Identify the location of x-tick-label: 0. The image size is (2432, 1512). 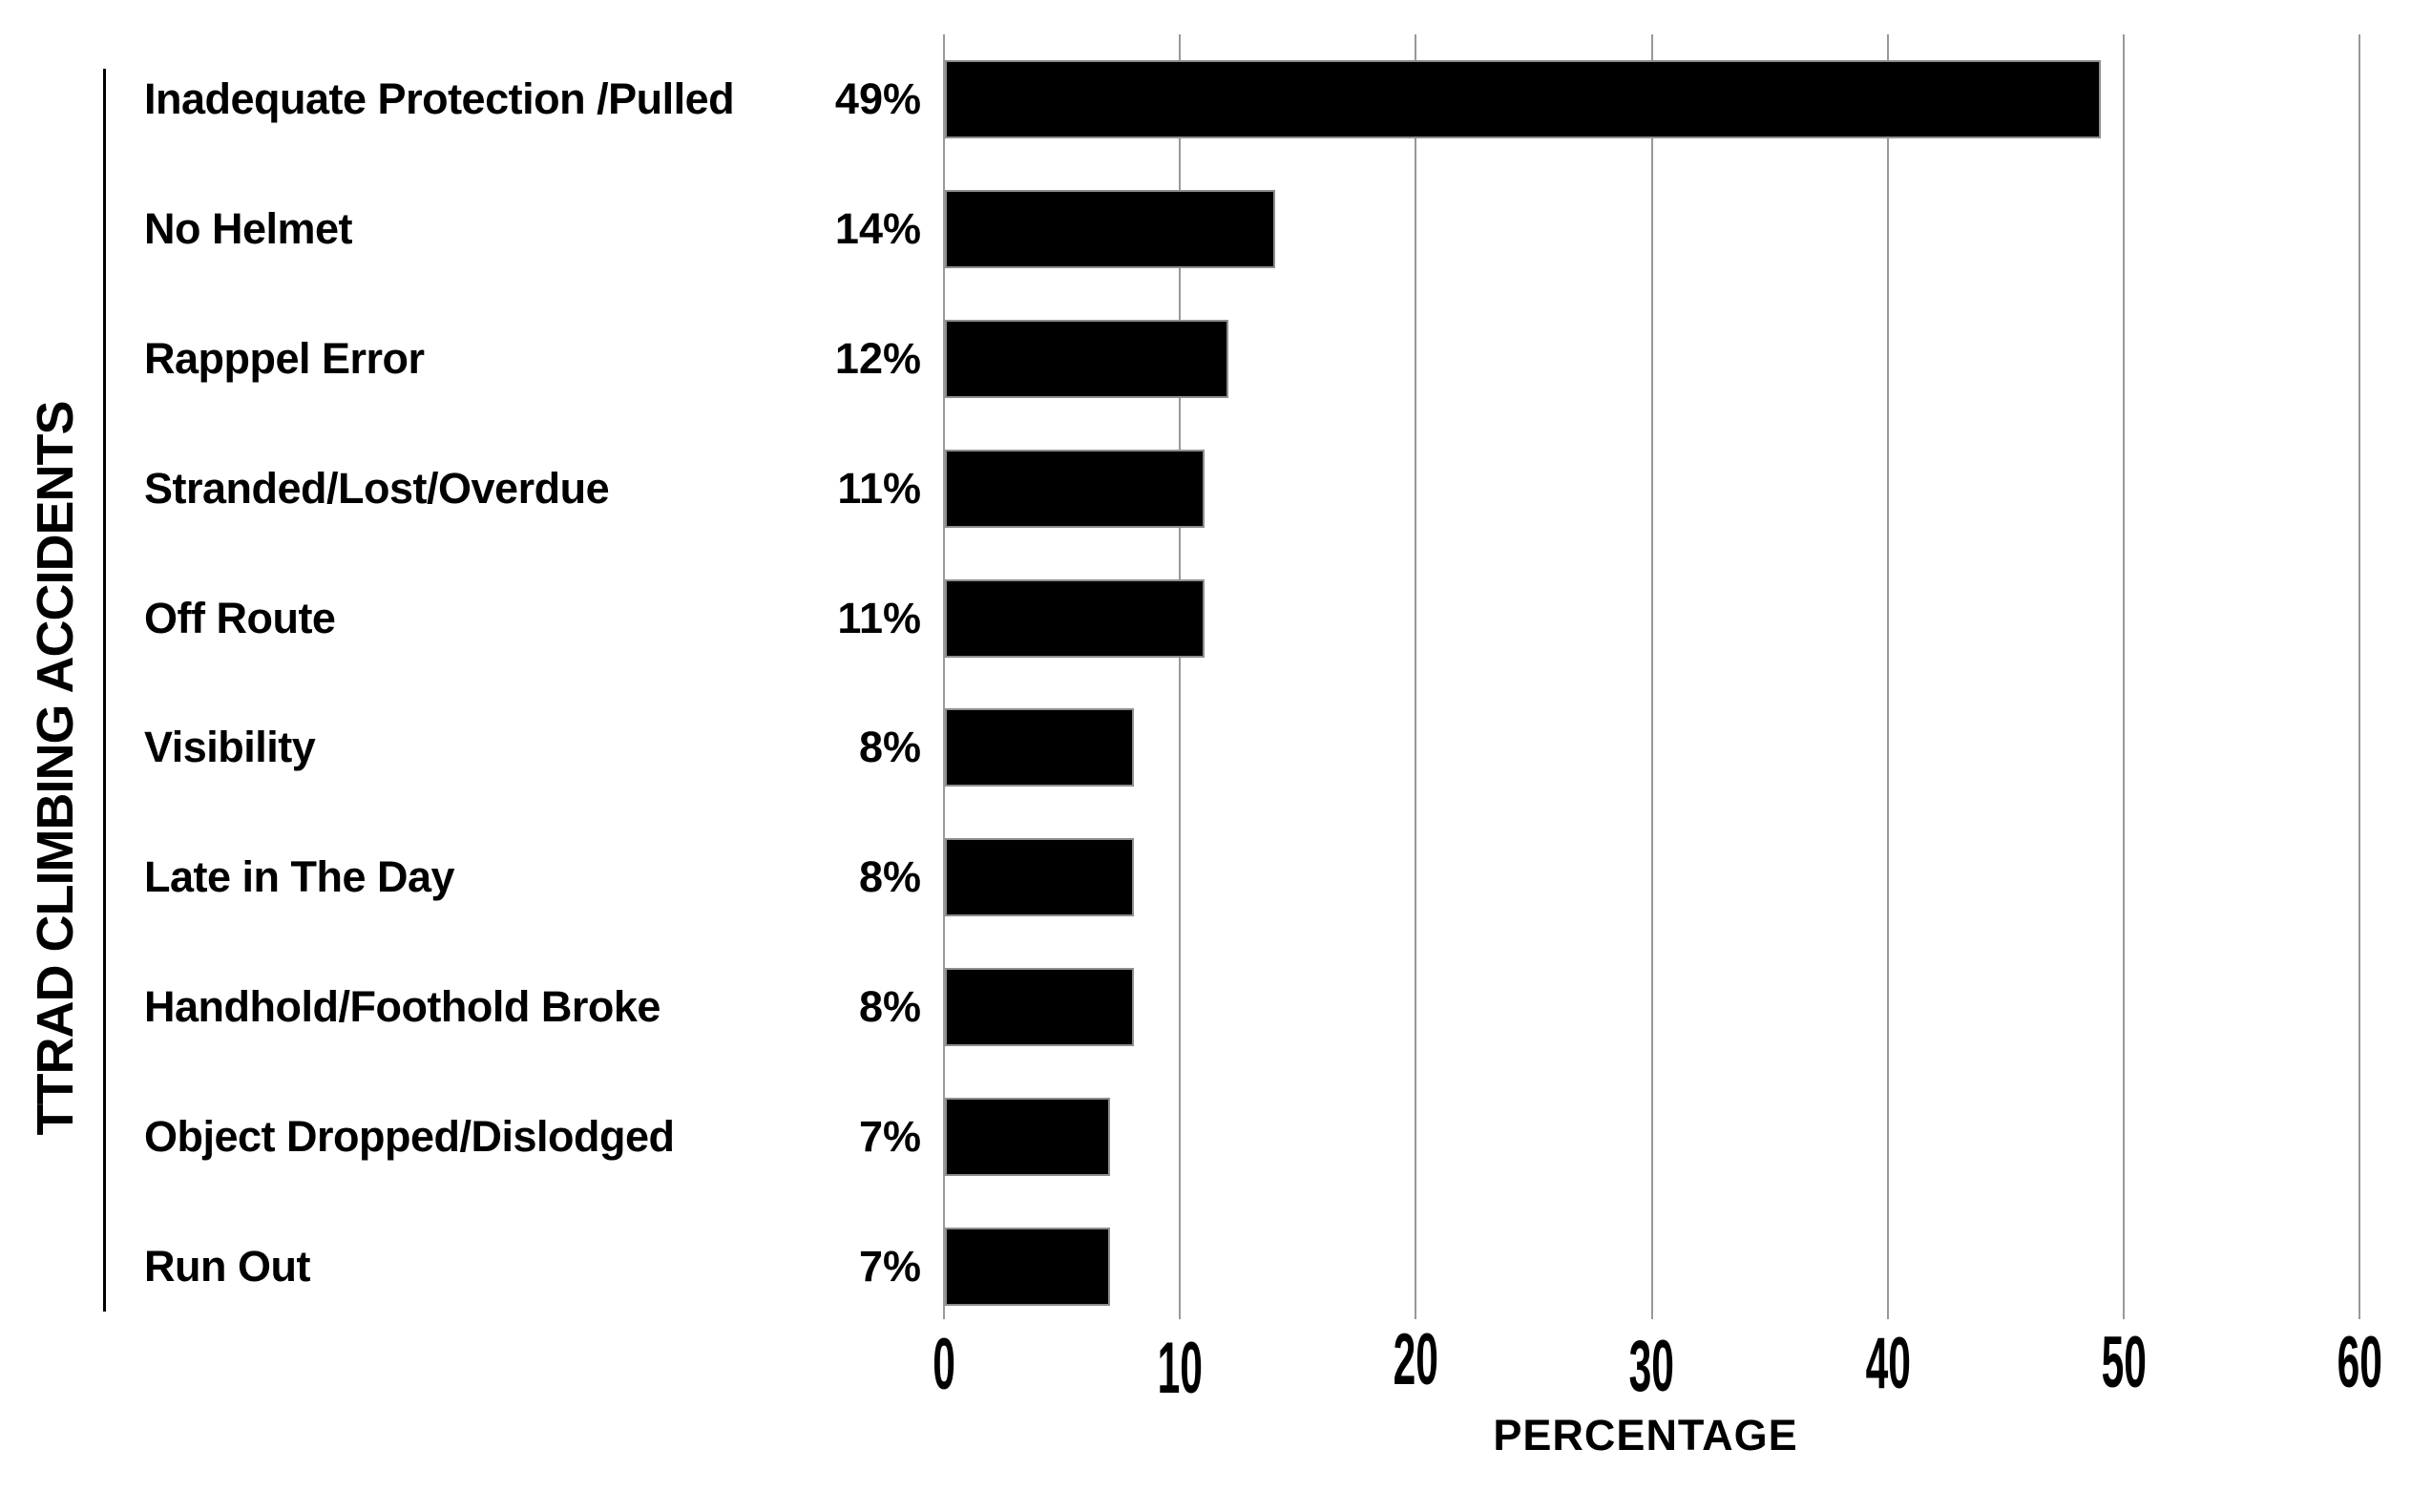
(944, 1365).